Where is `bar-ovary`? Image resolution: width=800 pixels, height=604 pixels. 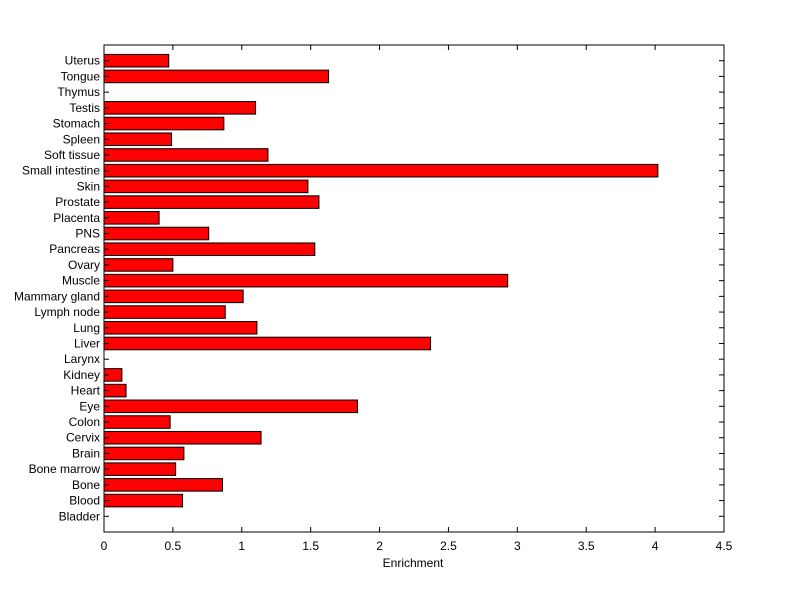 bar-ovary is located at coordinates (138, 265).